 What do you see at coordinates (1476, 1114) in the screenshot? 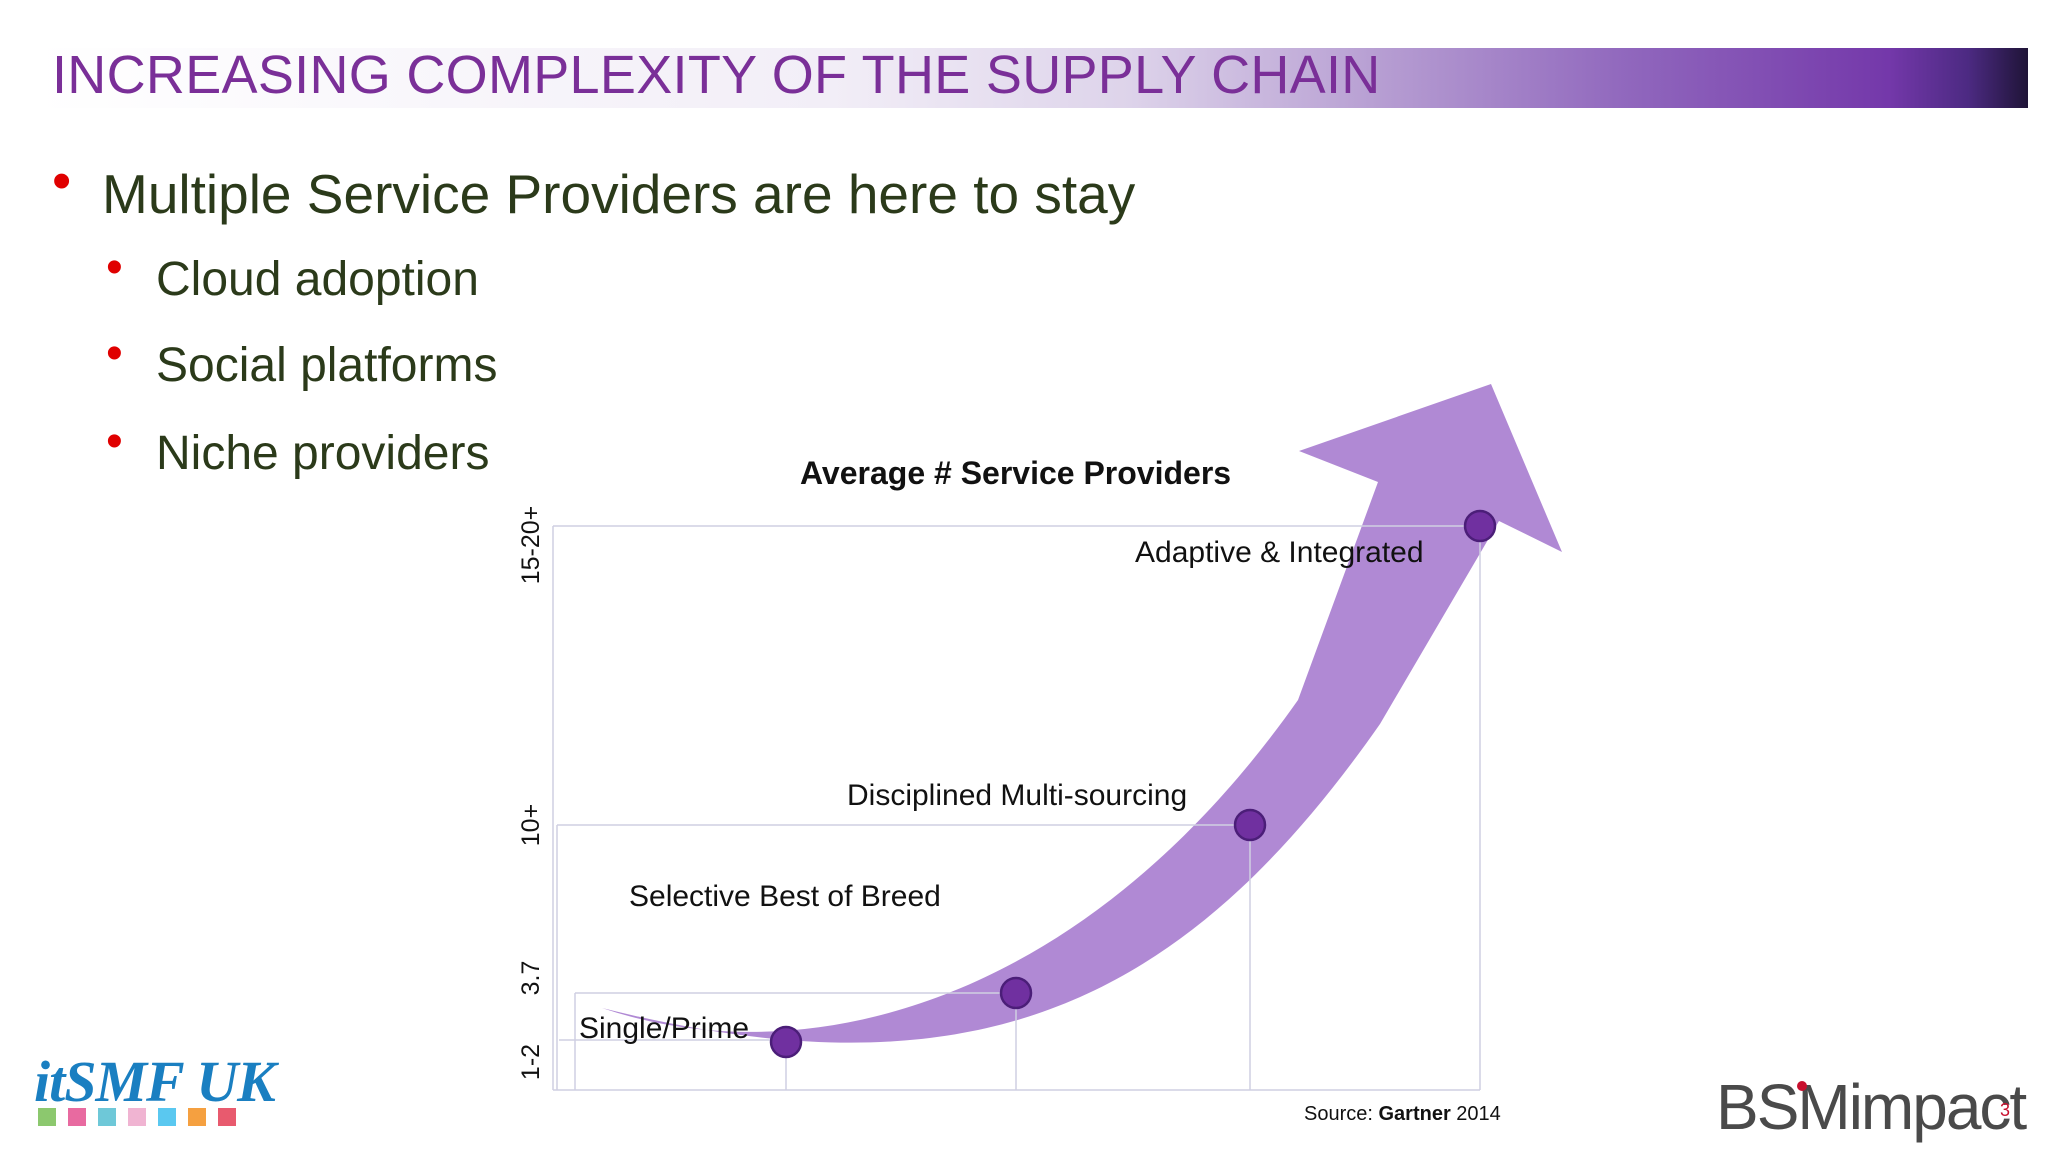
I see `source-year: 2014` at bounding box center [1476, 1114].